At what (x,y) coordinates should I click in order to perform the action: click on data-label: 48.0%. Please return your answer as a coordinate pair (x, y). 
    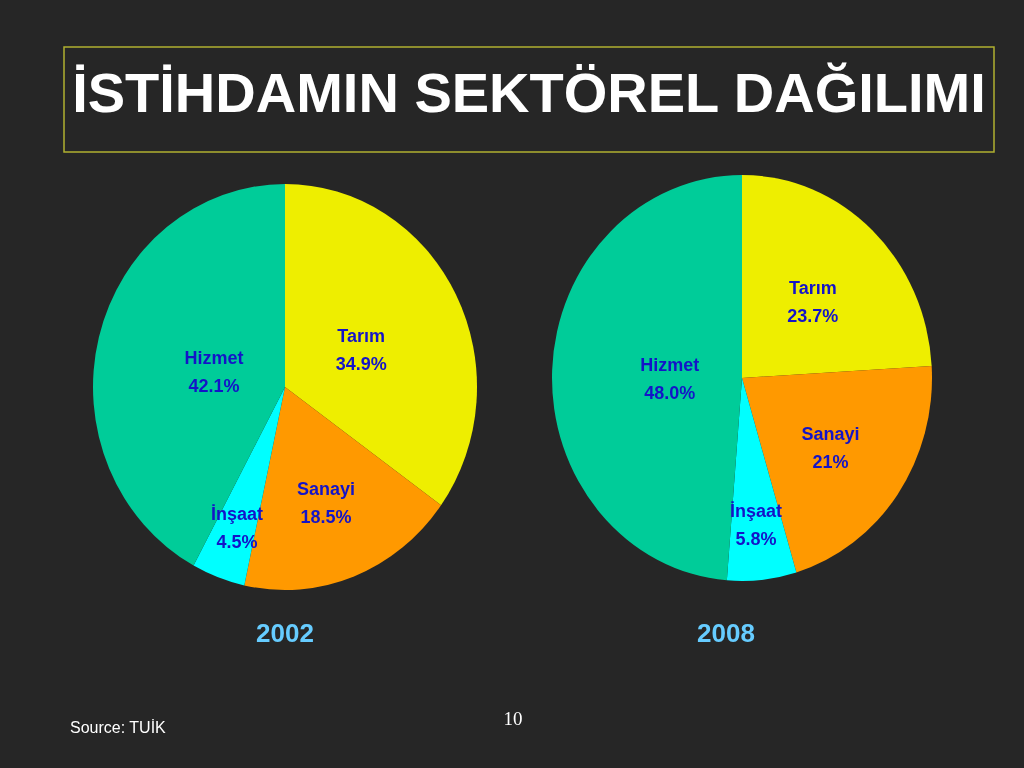
    Looking at the image, I should click on (670, 392).